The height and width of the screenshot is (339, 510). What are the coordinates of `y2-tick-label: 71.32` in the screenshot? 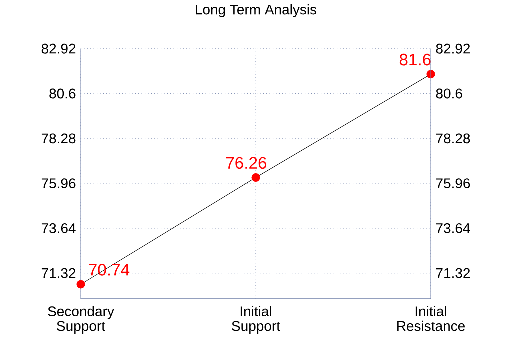 It's located at (453, 273).